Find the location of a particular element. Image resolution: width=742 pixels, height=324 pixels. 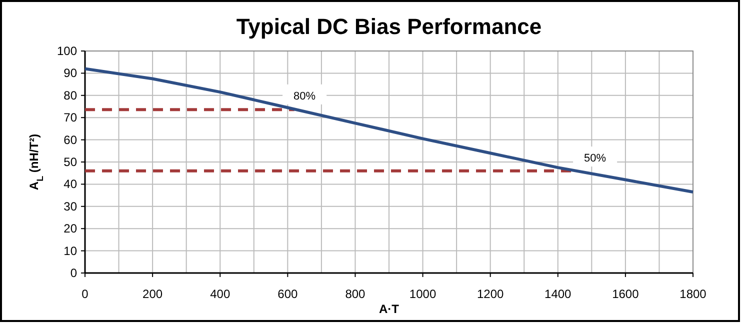

x-tick-label: 0 is located at coordinates (85, 294).